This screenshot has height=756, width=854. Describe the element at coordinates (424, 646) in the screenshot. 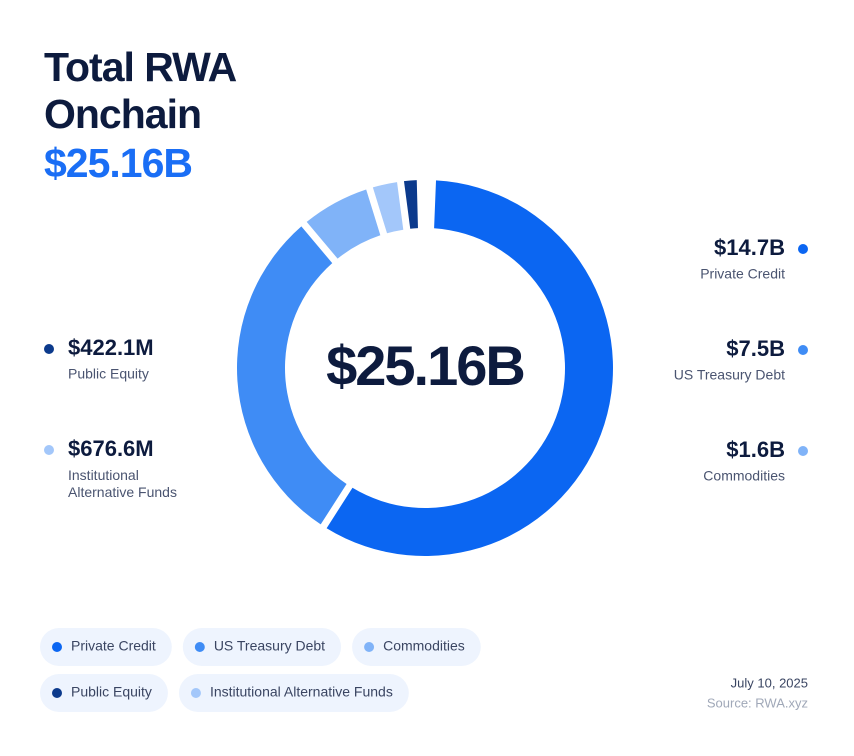

I see `legend-label: Commodities` at that location.